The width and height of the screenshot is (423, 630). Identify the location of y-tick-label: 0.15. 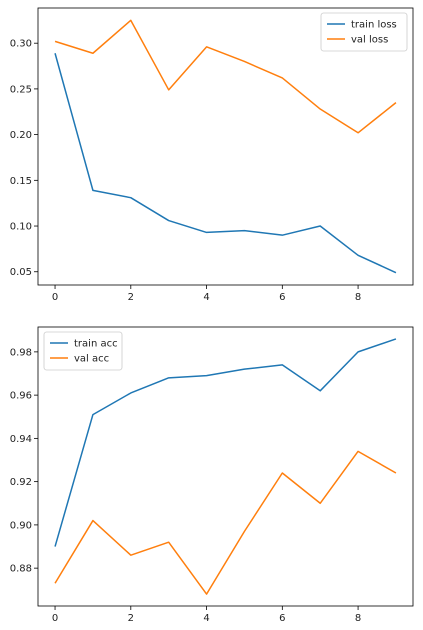
(21, 181).